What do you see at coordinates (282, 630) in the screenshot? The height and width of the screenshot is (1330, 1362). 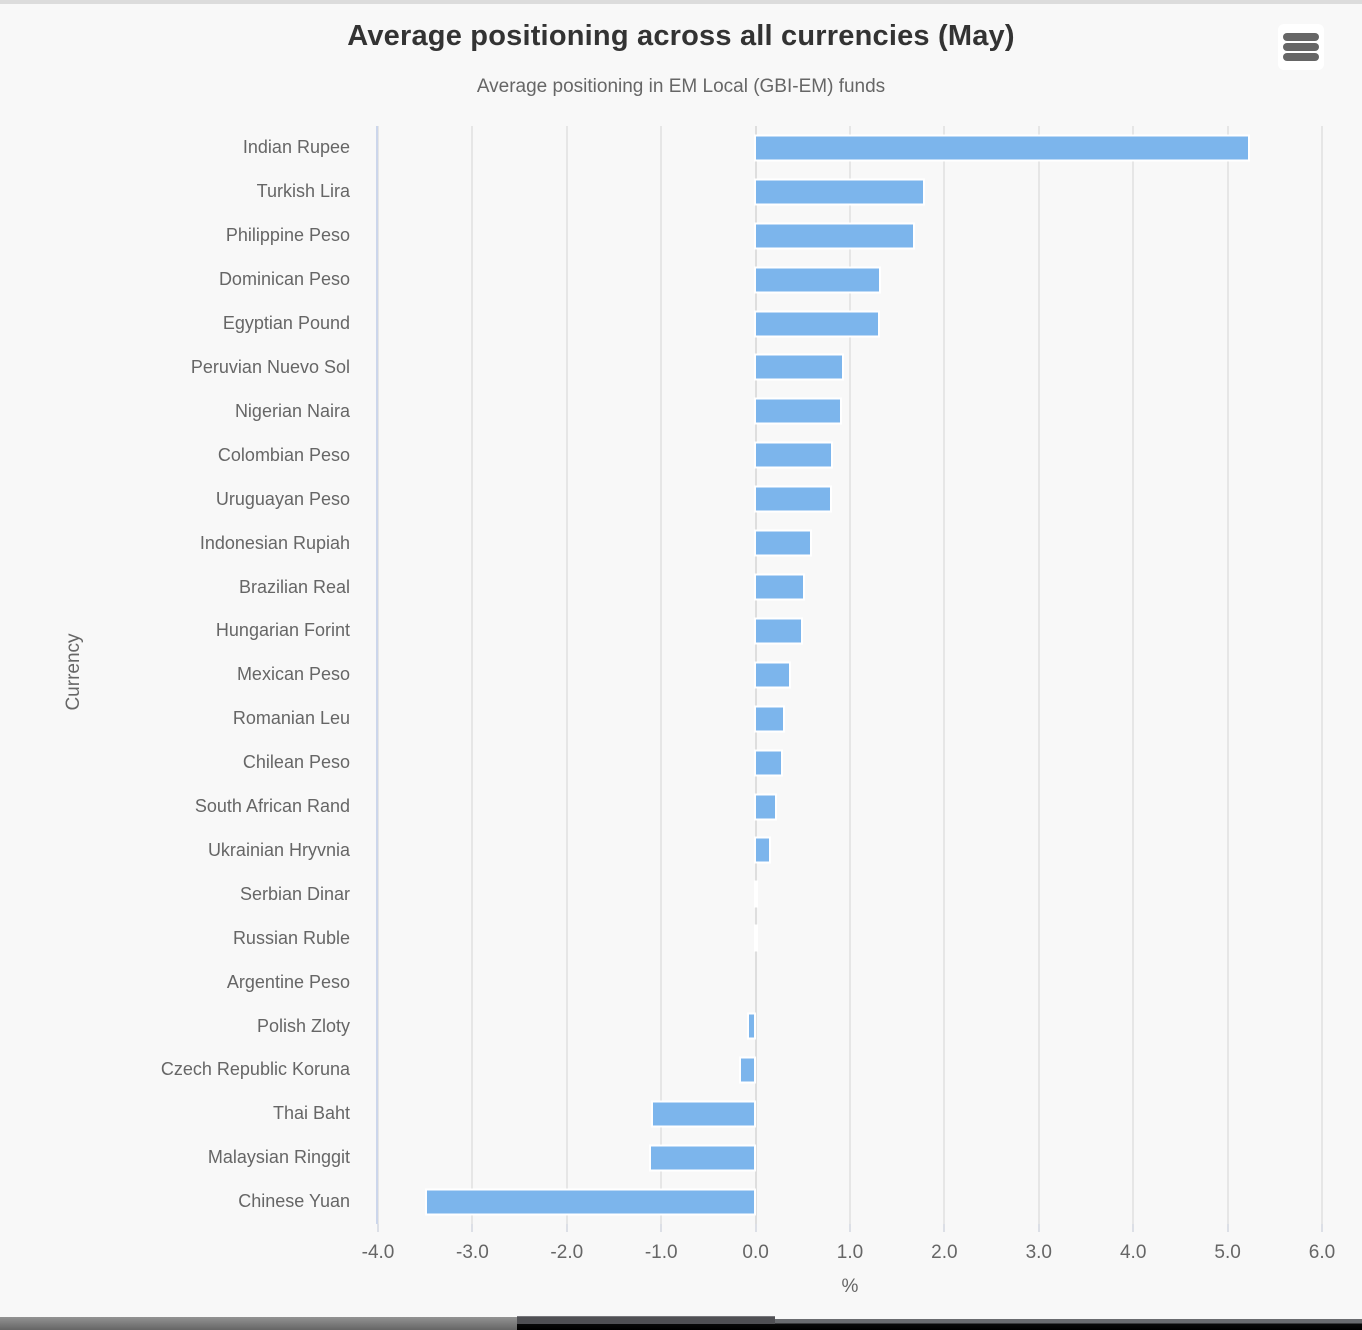 I see `category-label: Hungarian Forint` at bounding box center [282, 630].